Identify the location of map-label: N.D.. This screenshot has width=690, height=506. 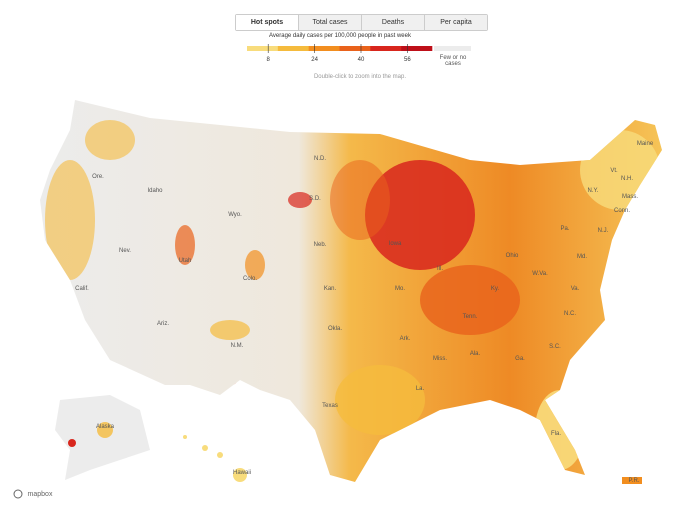
(320, 159).